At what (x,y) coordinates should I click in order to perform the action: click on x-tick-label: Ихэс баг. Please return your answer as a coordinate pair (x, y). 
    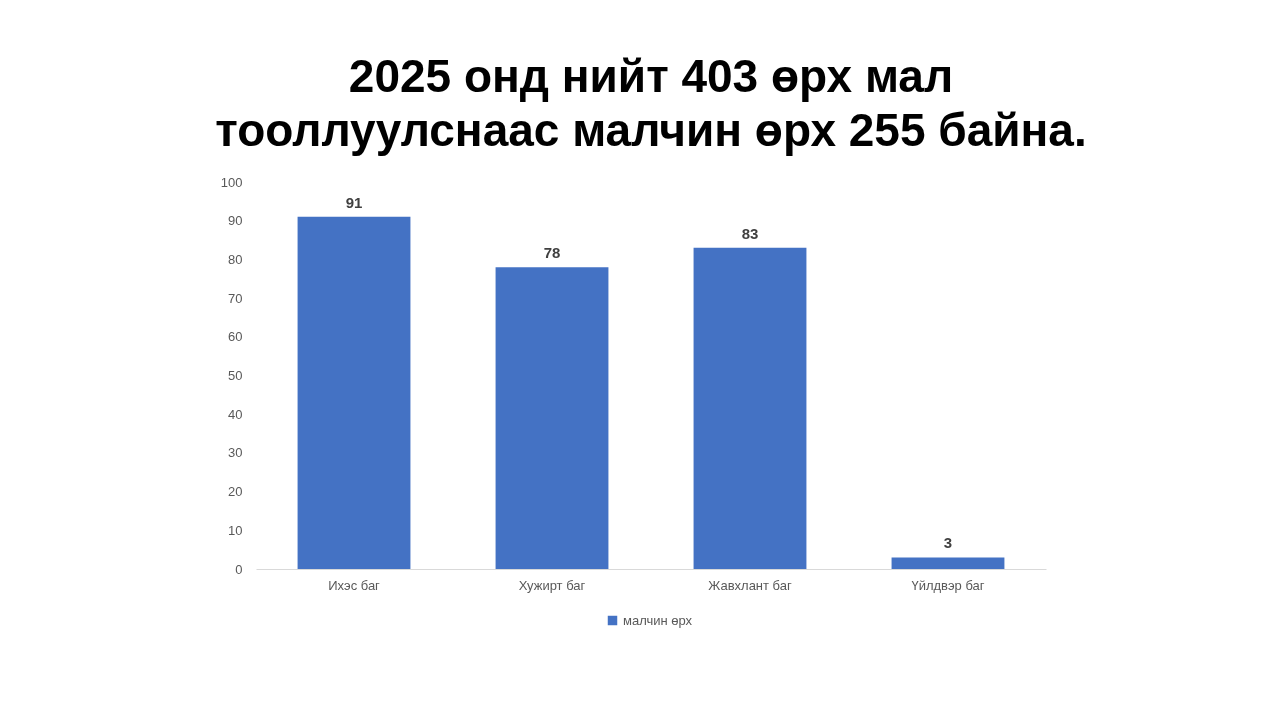
    Looking at the image, I should click on (354, 585).